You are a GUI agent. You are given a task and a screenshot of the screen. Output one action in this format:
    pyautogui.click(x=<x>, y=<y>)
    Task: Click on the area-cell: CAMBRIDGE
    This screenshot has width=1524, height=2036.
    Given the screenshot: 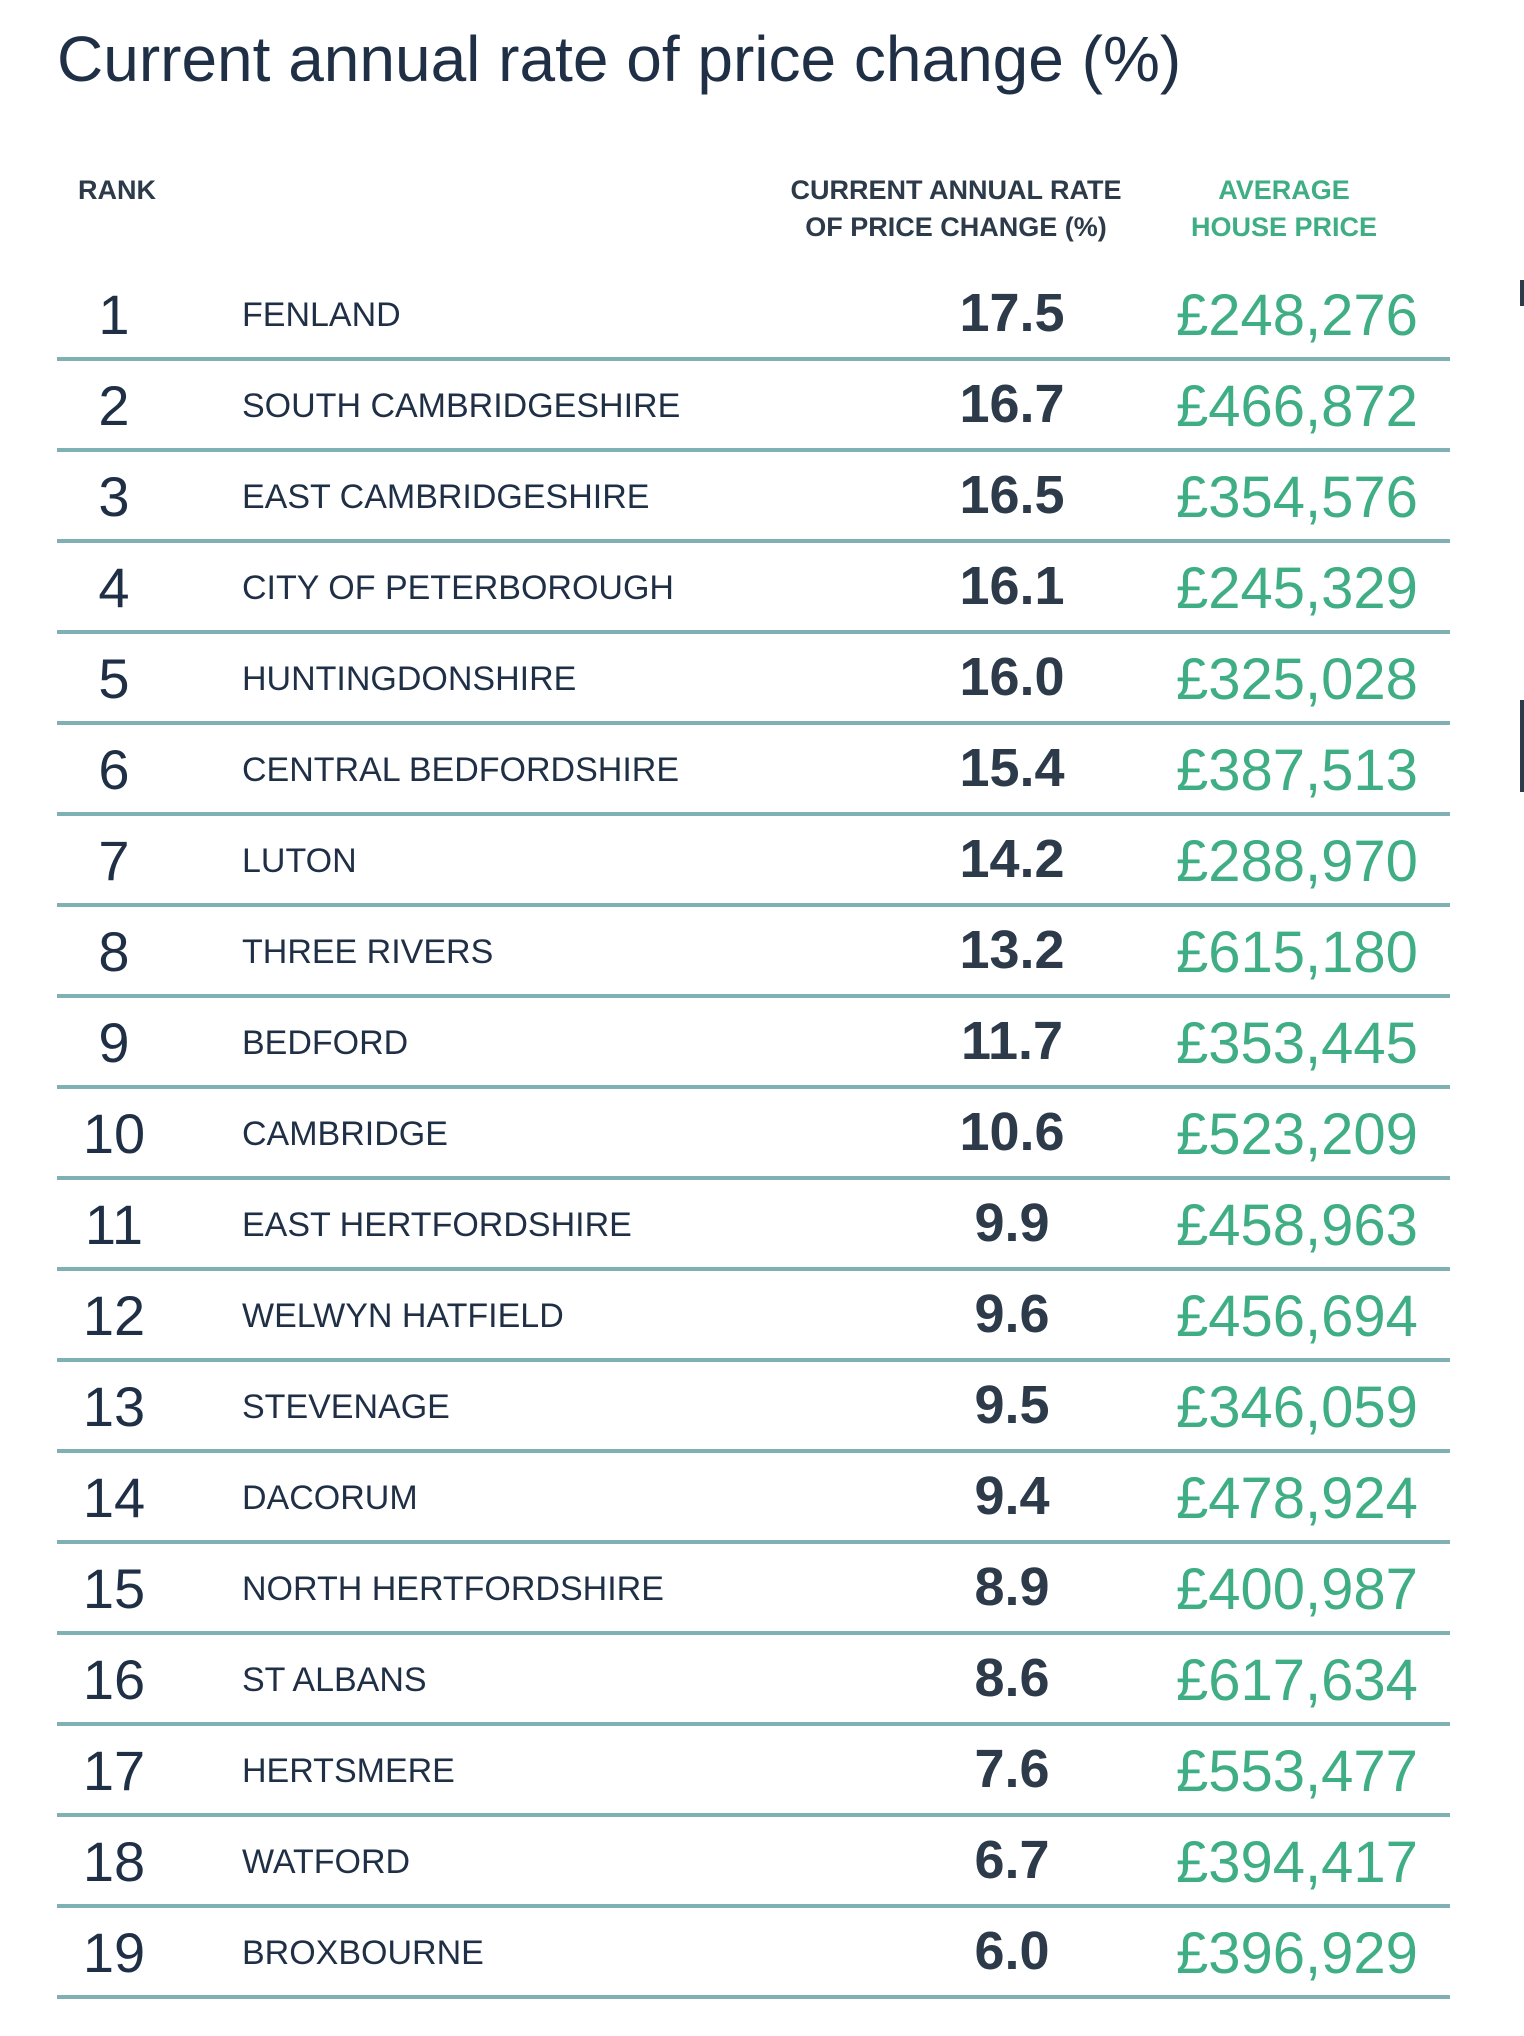 What is the action you would take?
    pyautogui.click(x=345, y=1134)
    